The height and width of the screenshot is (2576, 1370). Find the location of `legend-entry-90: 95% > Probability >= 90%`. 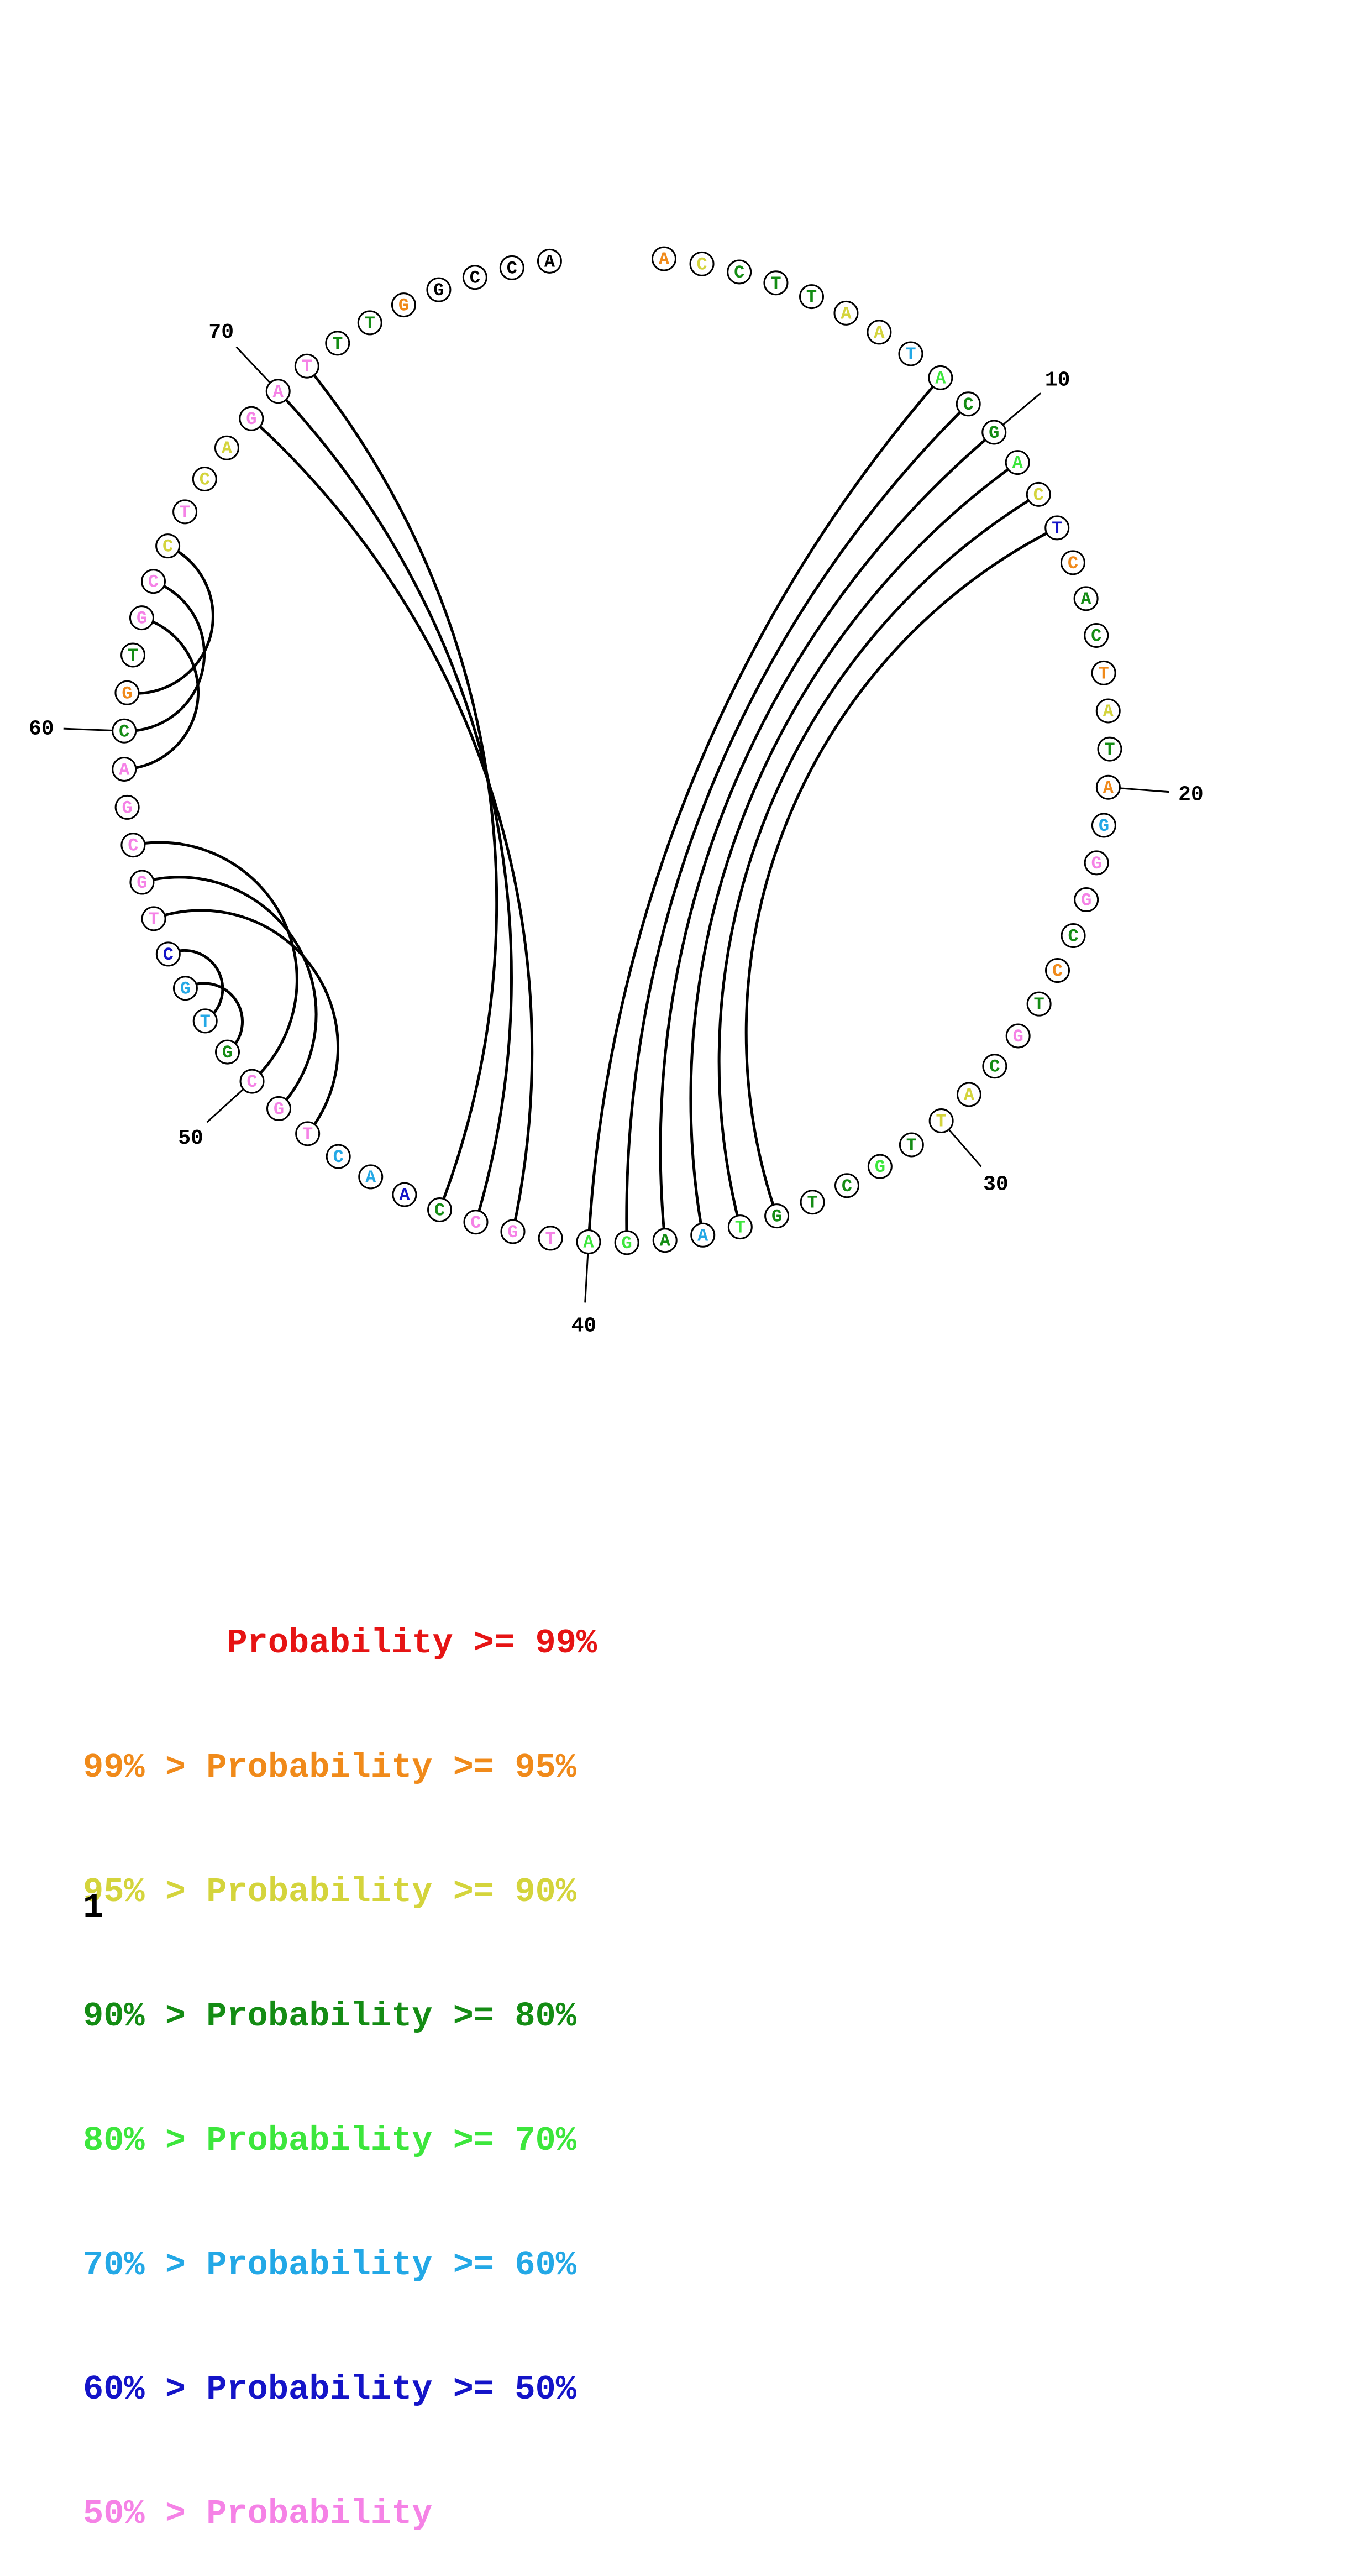

legend-entry-90: 95% > Probability >= 90% is located at coordinates (330, 1892).